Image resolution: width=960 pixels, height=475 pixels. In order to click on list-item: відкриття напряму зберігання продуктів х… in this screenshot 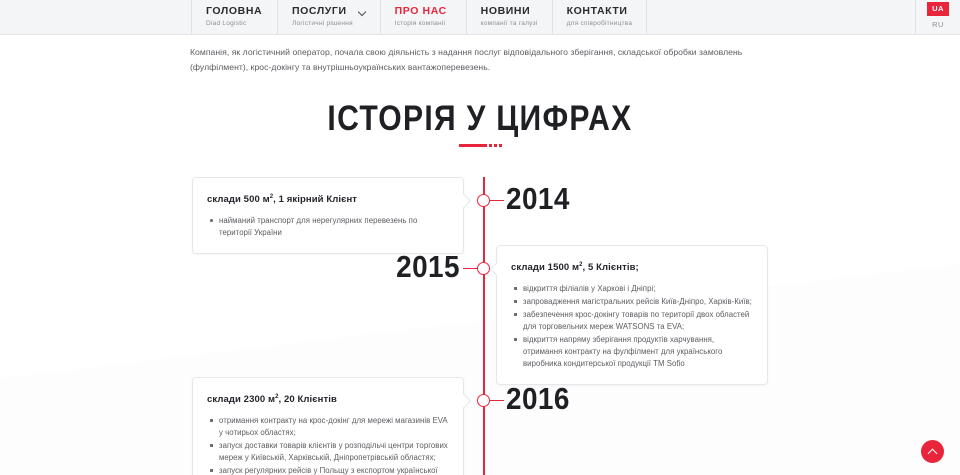, I will do `click(633, 352)`.